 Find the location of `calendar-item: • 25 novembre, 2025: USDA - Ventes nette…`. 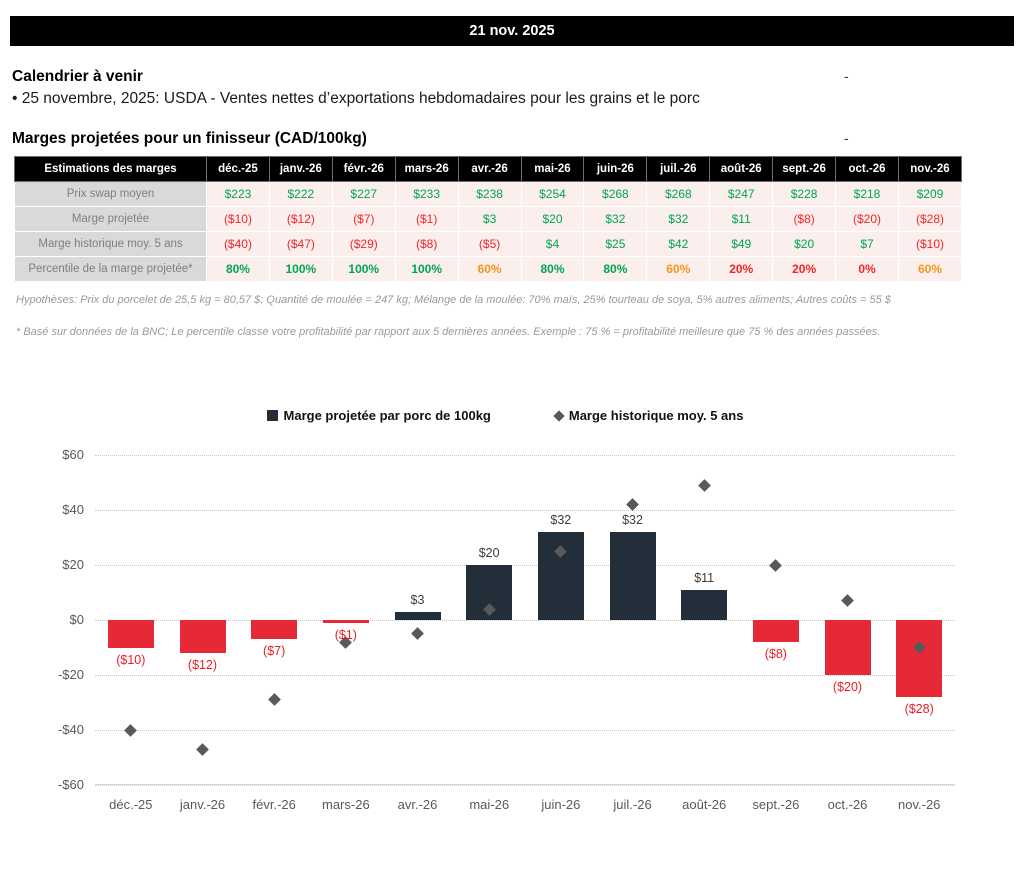

calendar-item: • 25 novembre, 2025: USDA - Ventes nette… is located at coordinates (356, 98).